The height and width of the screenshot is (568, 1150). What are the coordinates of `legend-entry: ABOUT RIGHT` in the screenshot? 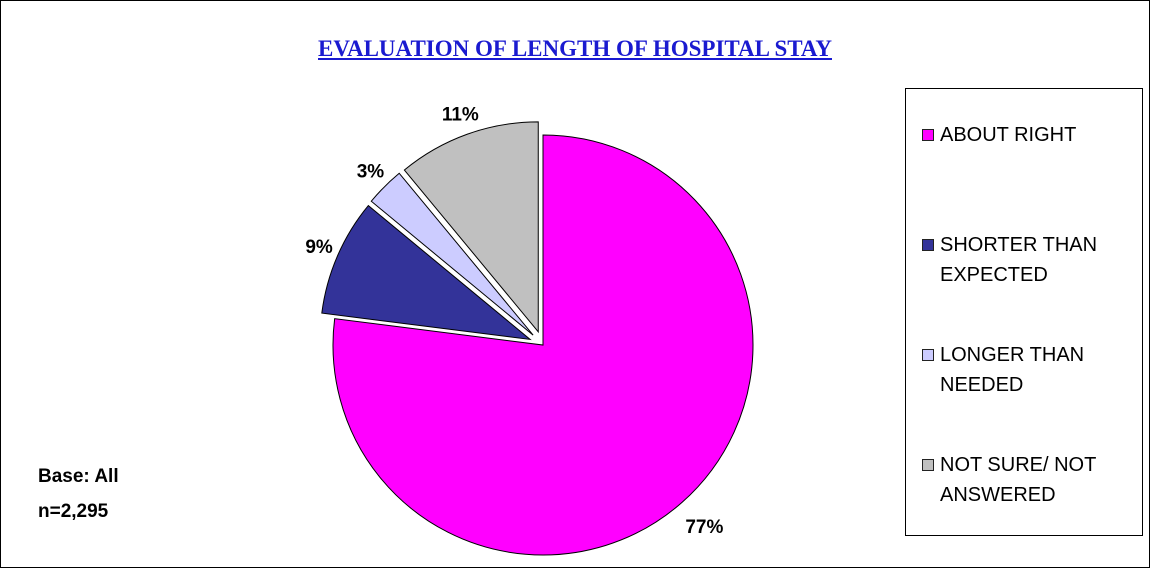 It's located at (1029, 135).